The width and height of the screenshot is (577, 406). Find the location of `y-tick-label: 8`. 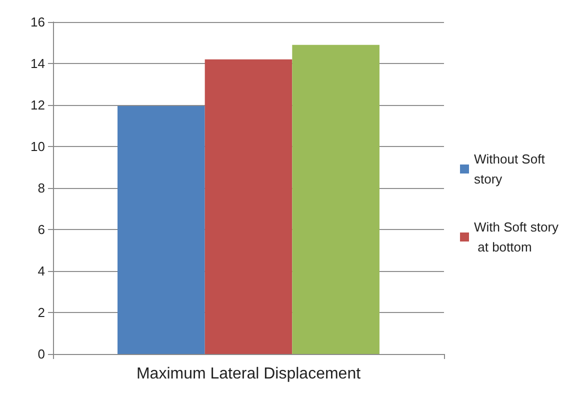

y-tick-label: 8 is located at coordinates (41, 188).